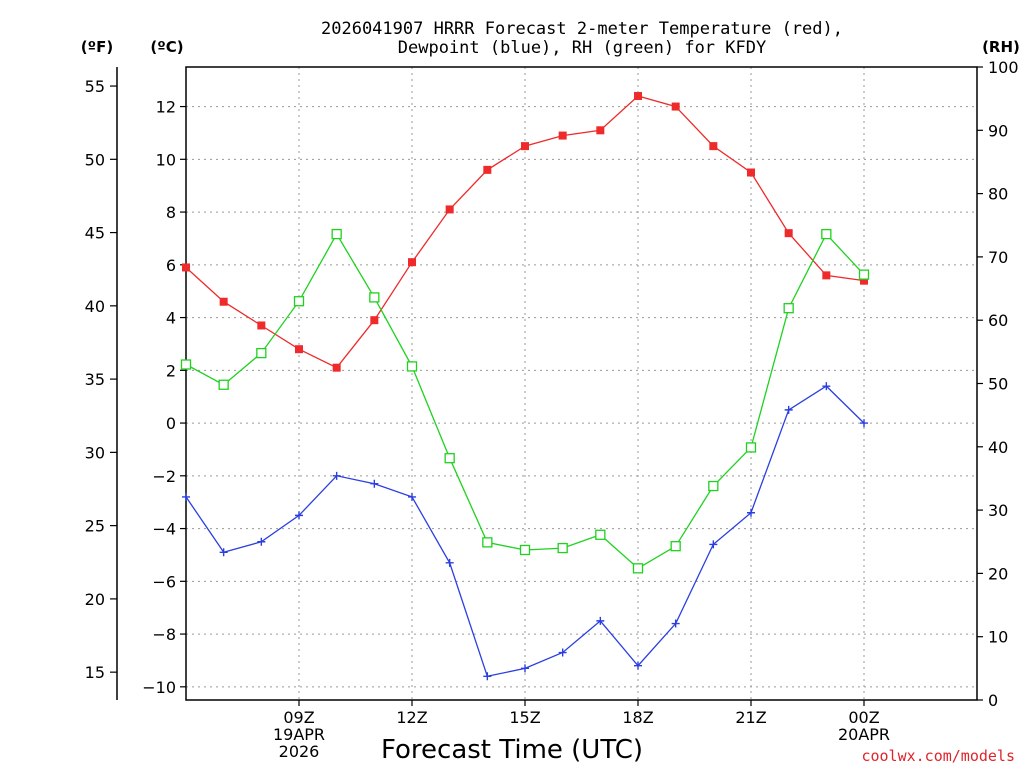  Describe the element at coordinates (299, 734) in the screenshot. I see `x-tick-label: 19APR` at that location.